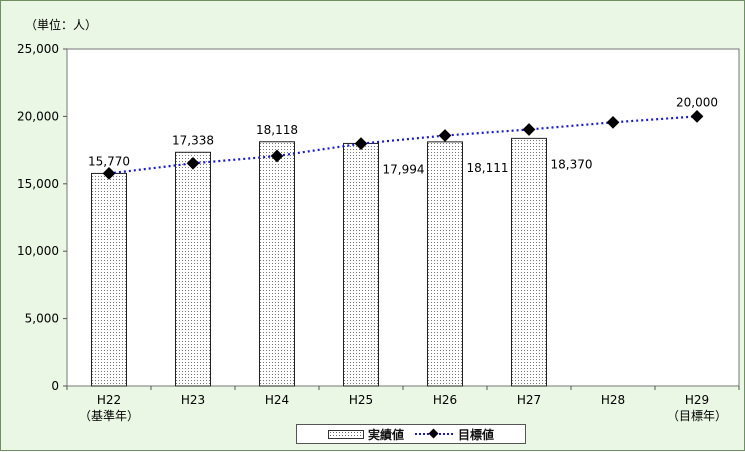  What do you see at coordinates (613, 400) in the screenshot?
I see `x-tick-label: H28` at bounding box center [613, 400].